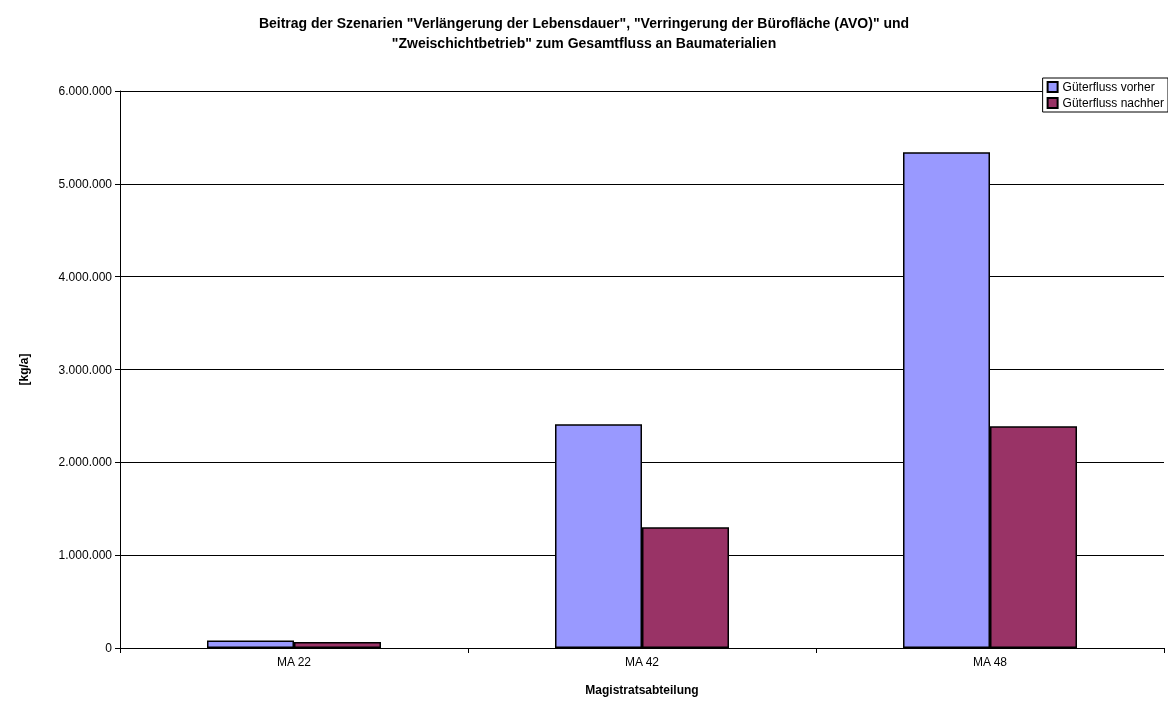  I want to click on chart-title: Beitrag der Szenarien "Verlängerung der Lebensdauer", "Verringerung der Bürofläche (AVO)" und "Zweischichtbetrieb" zum Gesamtfluss an Baumaterialien, so click(584, 33).